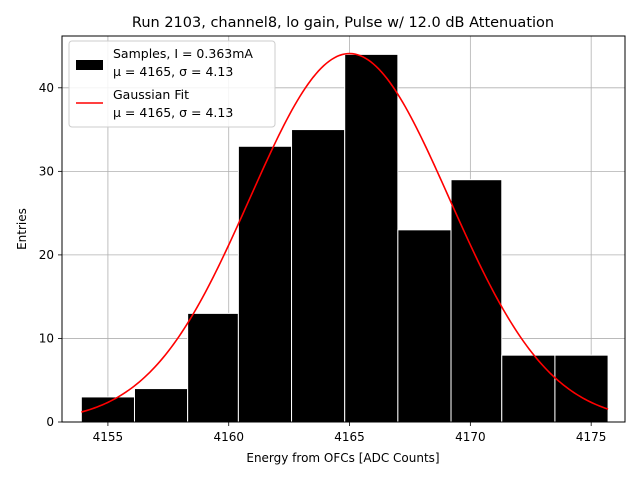  I want to click on x-tick-label: 4175, so click(591, 437).